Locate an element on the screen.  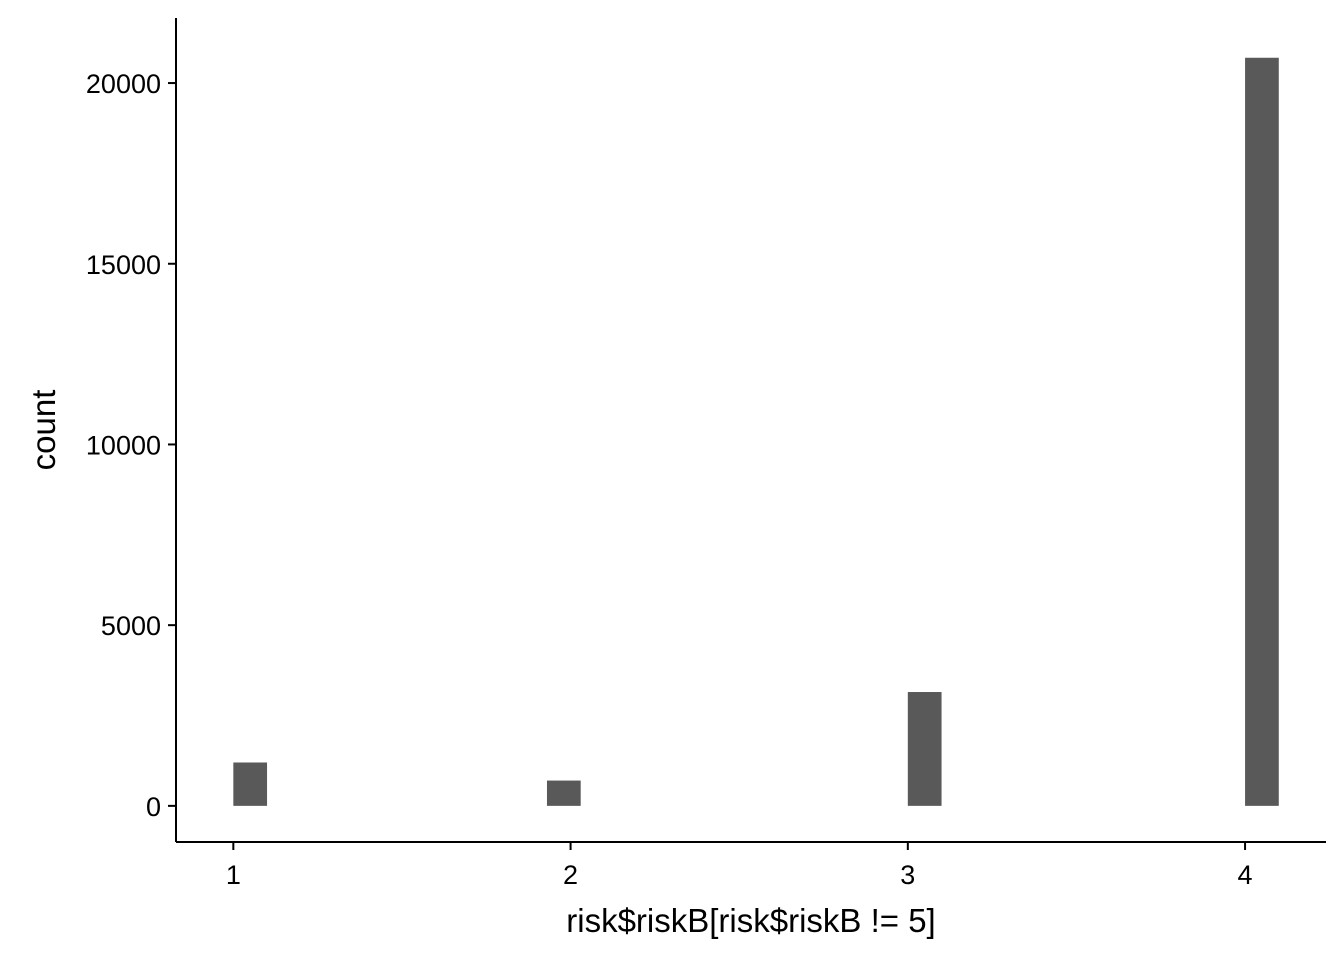
x-tick-label: 4 is located at coordinates (1245, 875).